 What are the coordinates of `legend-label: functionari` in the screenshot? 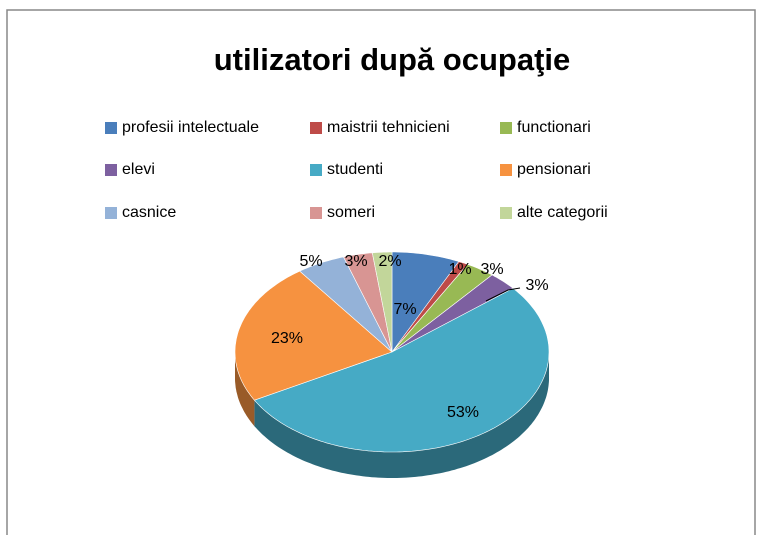 It's located at (554, 127).